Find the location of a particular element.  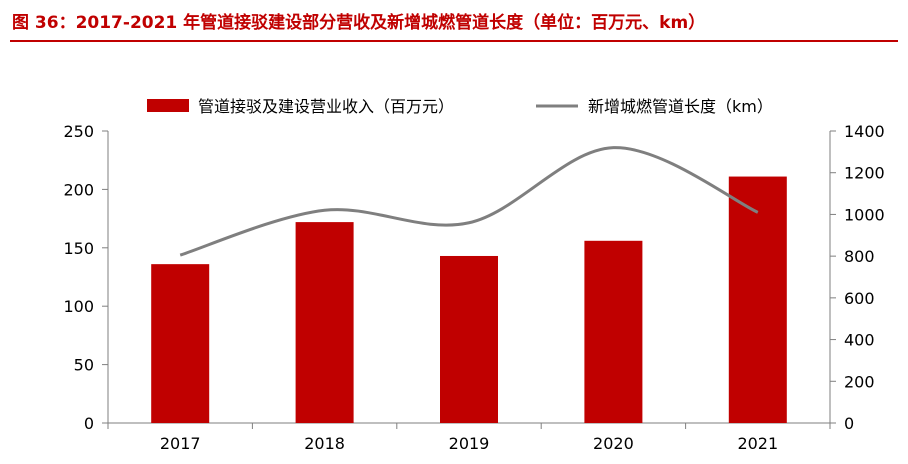

y-right-tick-label: 600 is located at coordinates (859, 298).